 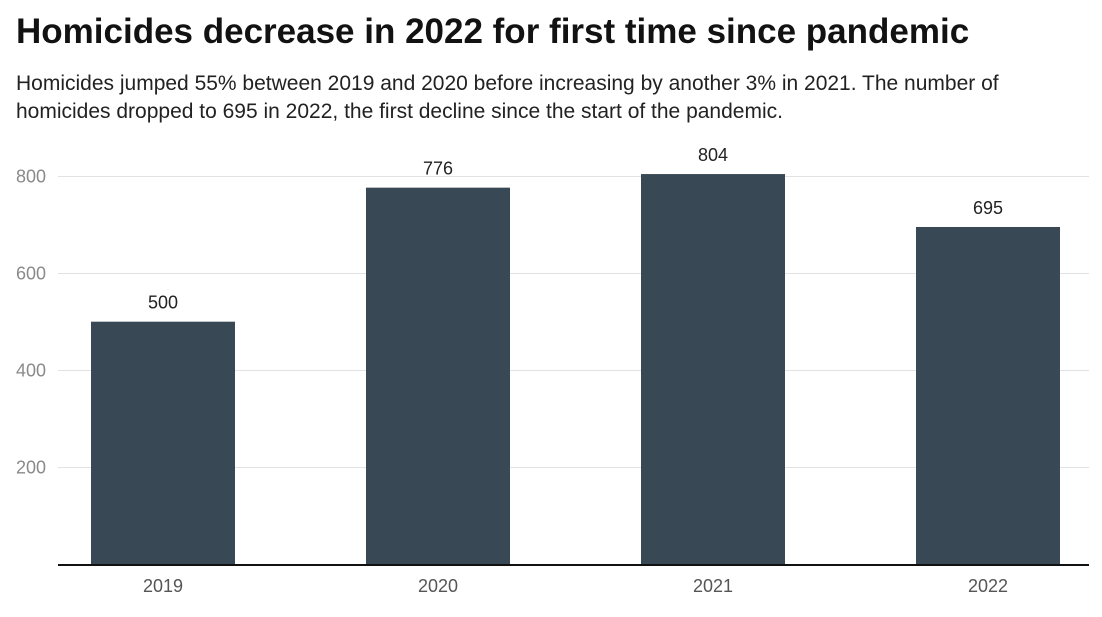 I want to click on x-axis-tick-labels: 2019 2020 2021 2022, so click(x=575, y=586).